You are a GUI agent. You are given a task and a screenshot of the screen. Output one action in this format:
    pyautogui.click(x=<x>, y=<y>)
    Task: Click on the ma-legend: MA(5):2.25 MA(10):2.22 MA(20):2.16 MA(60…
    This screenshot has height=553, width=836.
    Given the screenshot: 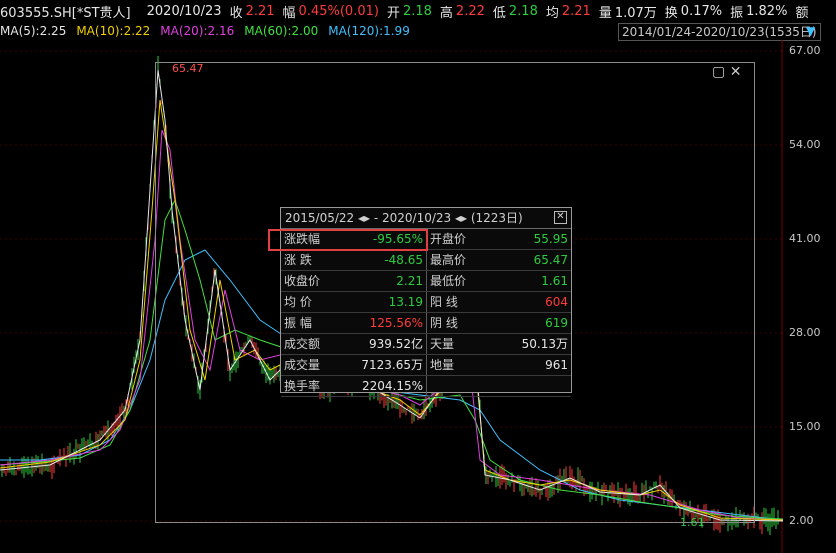 What is the action you would take?
    pyautogui.click(x=418, y=31)
    